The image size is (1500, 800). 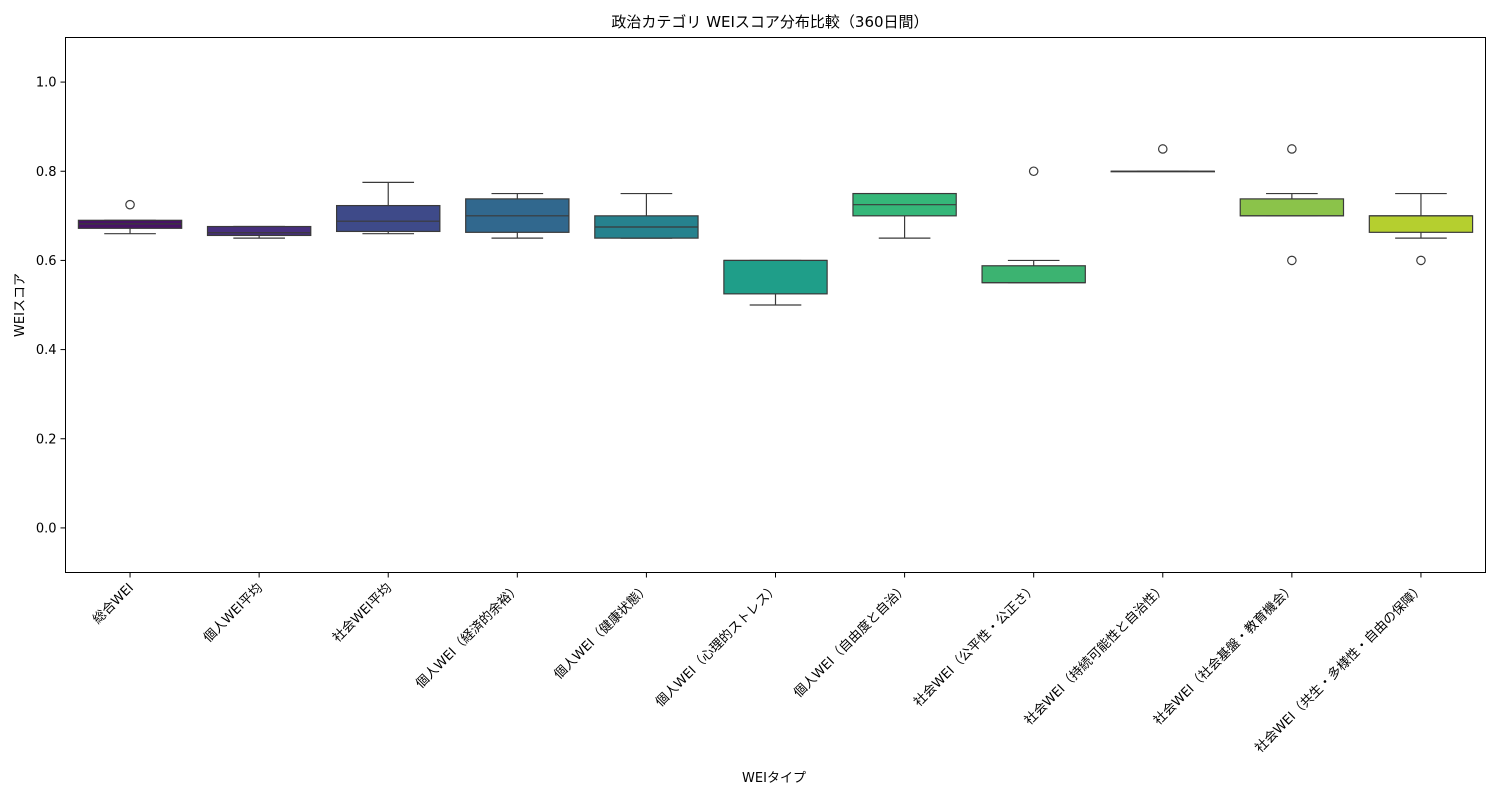 What do you see at coordinates (1095, 654) in the screenshot?
I see `x-tick-label: 社会WEI（持続可能性と自治性）` at bounding box center [1095, 654].